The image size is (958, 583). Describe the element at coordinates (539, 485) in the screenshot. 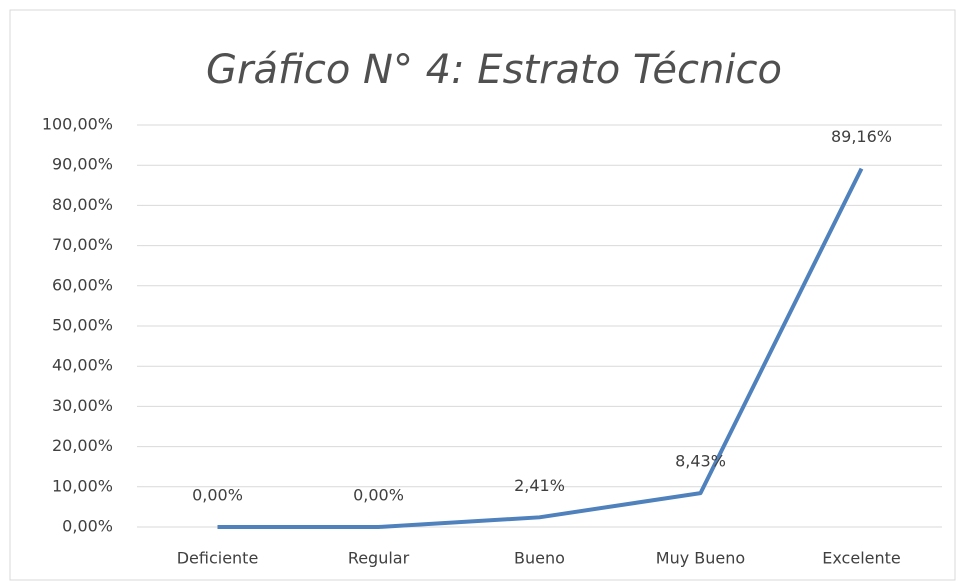

I see `data-label: 2,41%` at that location.